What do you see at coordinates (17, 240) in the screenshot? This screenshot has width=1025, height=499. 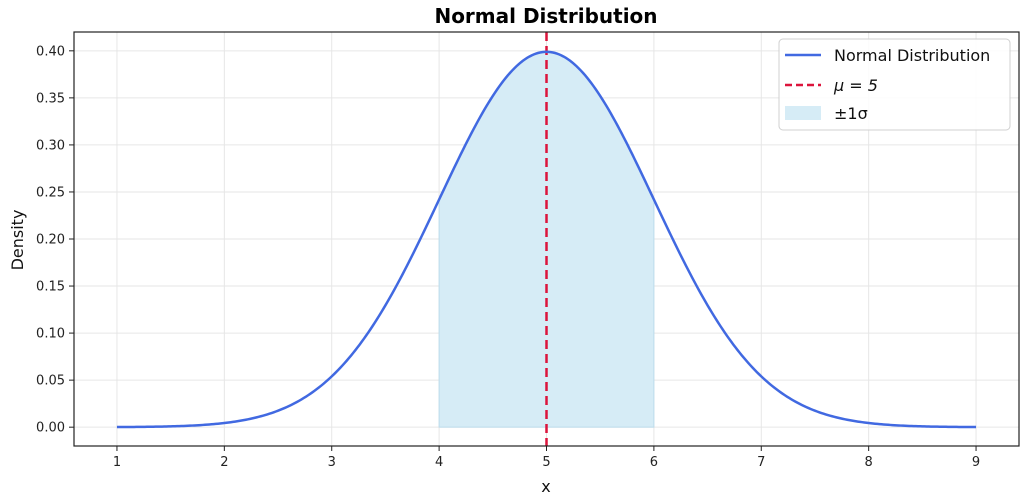 I see `y-axis-label: Density` at bounding box center [17, 240].